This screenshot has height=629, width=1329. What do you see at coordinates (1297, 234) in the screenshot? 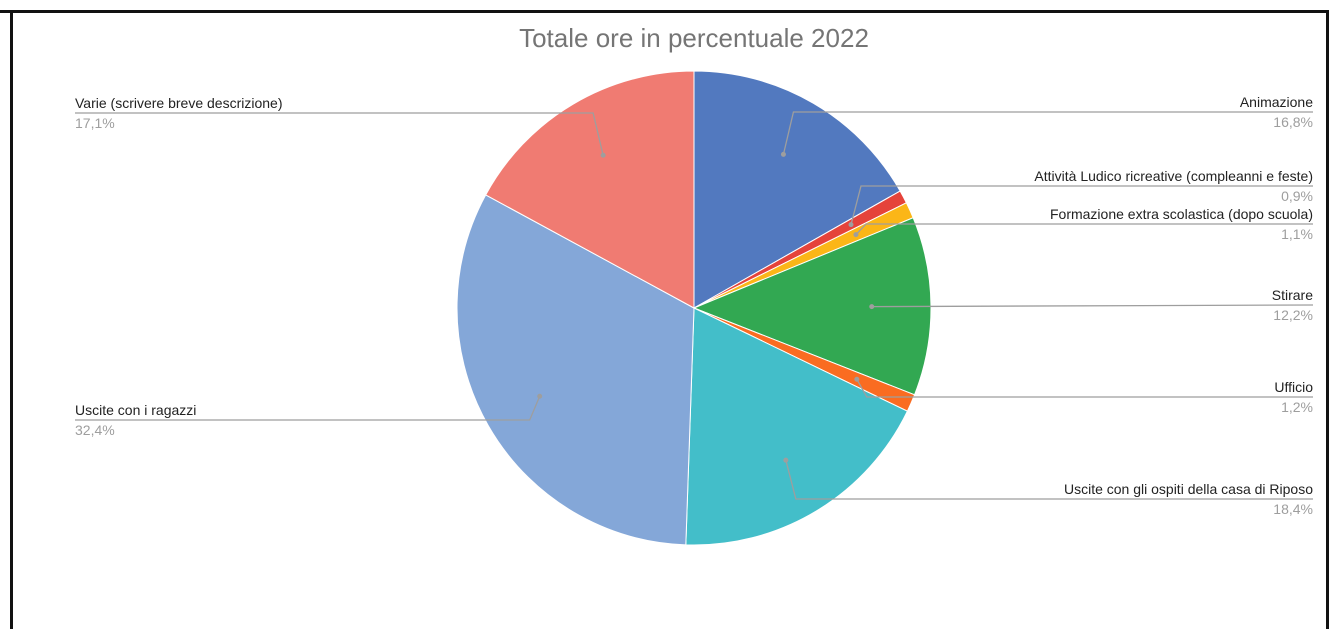
I see `slice-percent-formazione-extra-scolastica-dopo-scuola: 1,1%` at bounding box center [1297, 234].